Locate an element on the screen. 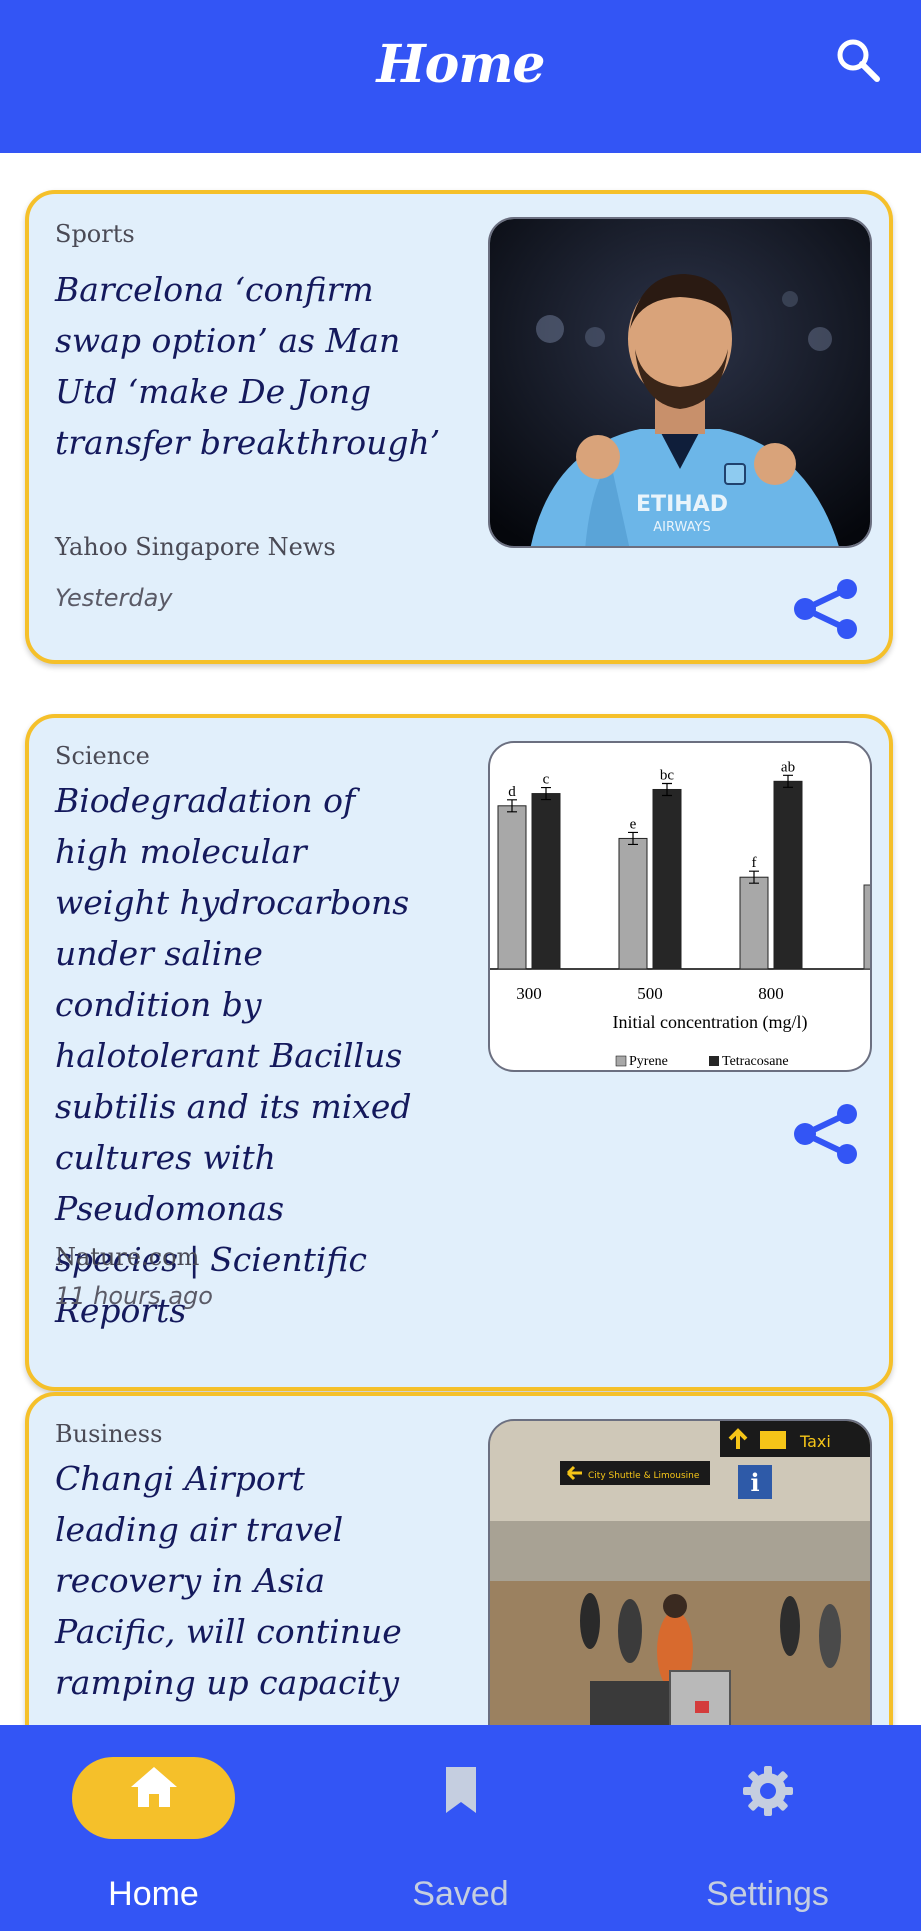 The width and height of the screenshot is (921, 1931). article-category: Science is located at coordinates (102, 756).